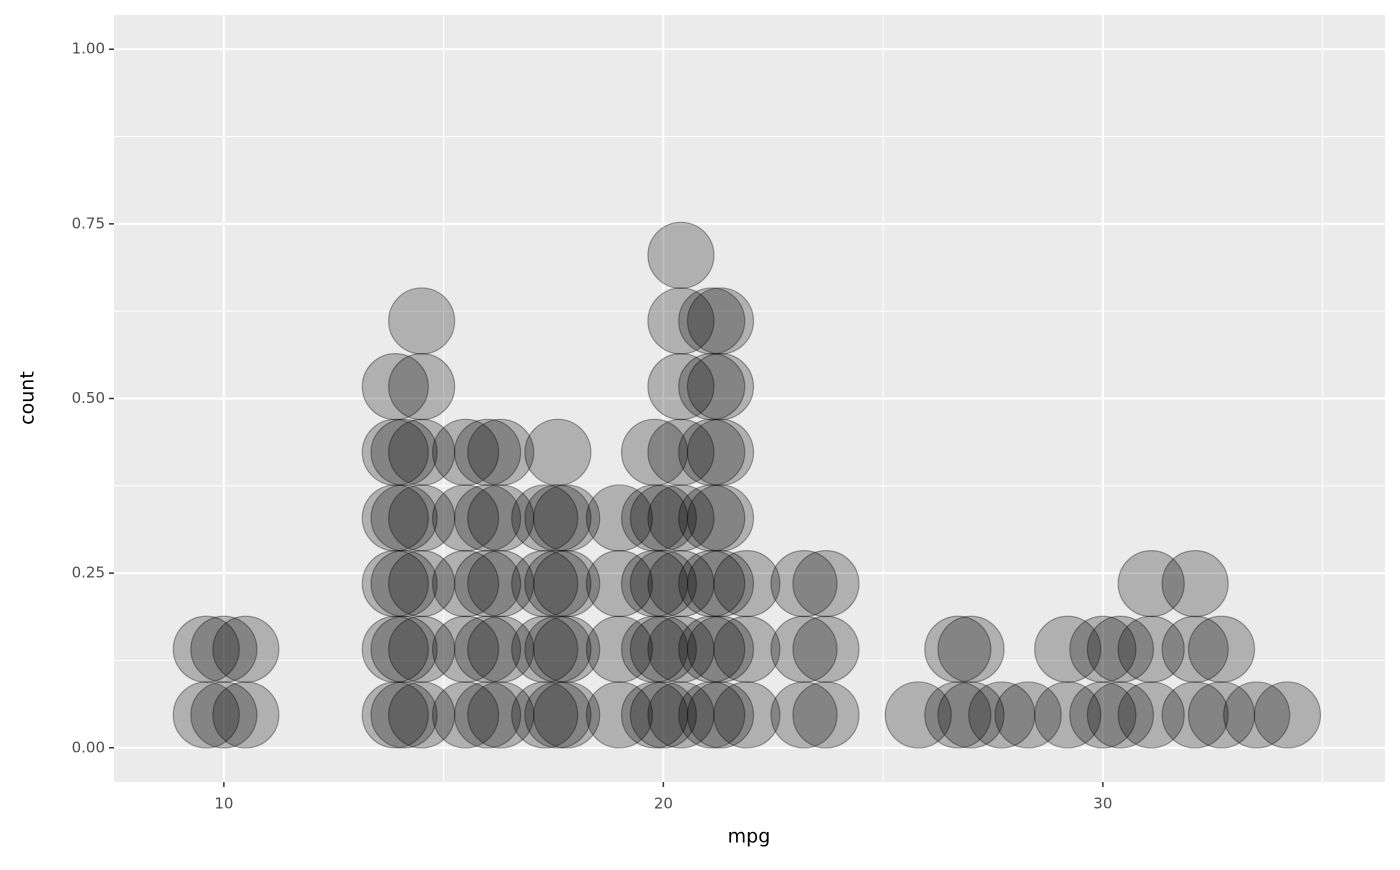  What do you see at coordinates (88, 747) in the screenshot?
I see `y-tick-label: 0.00` at bounding box center [88, 747].